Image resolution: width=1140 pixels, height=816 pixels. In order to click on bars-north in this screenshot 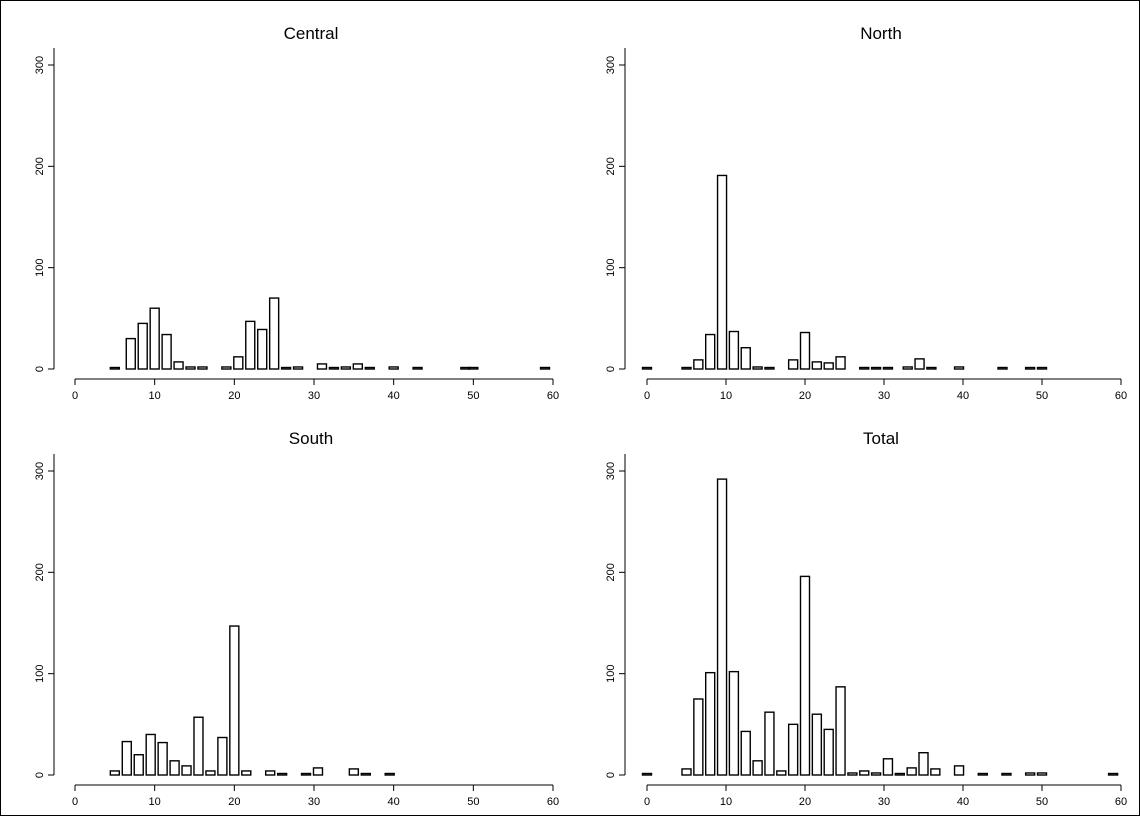, I will do `click(844, 272)`.